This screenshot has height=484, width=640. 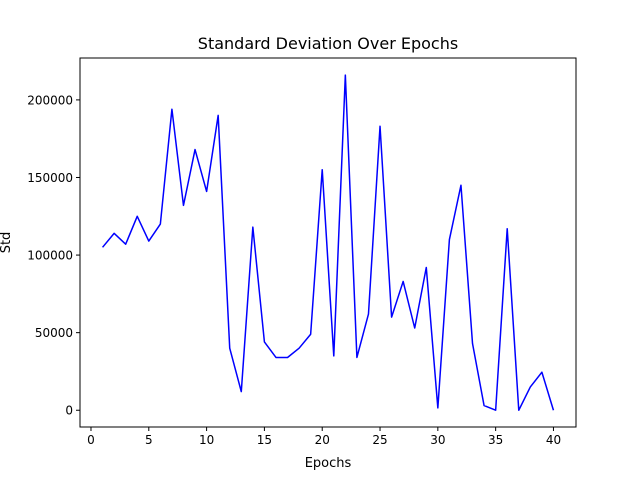 What do you see at coordinates (322, 440) in the screenshot?
I see `x-tick-label: 20` at bounding box center [322, 440].